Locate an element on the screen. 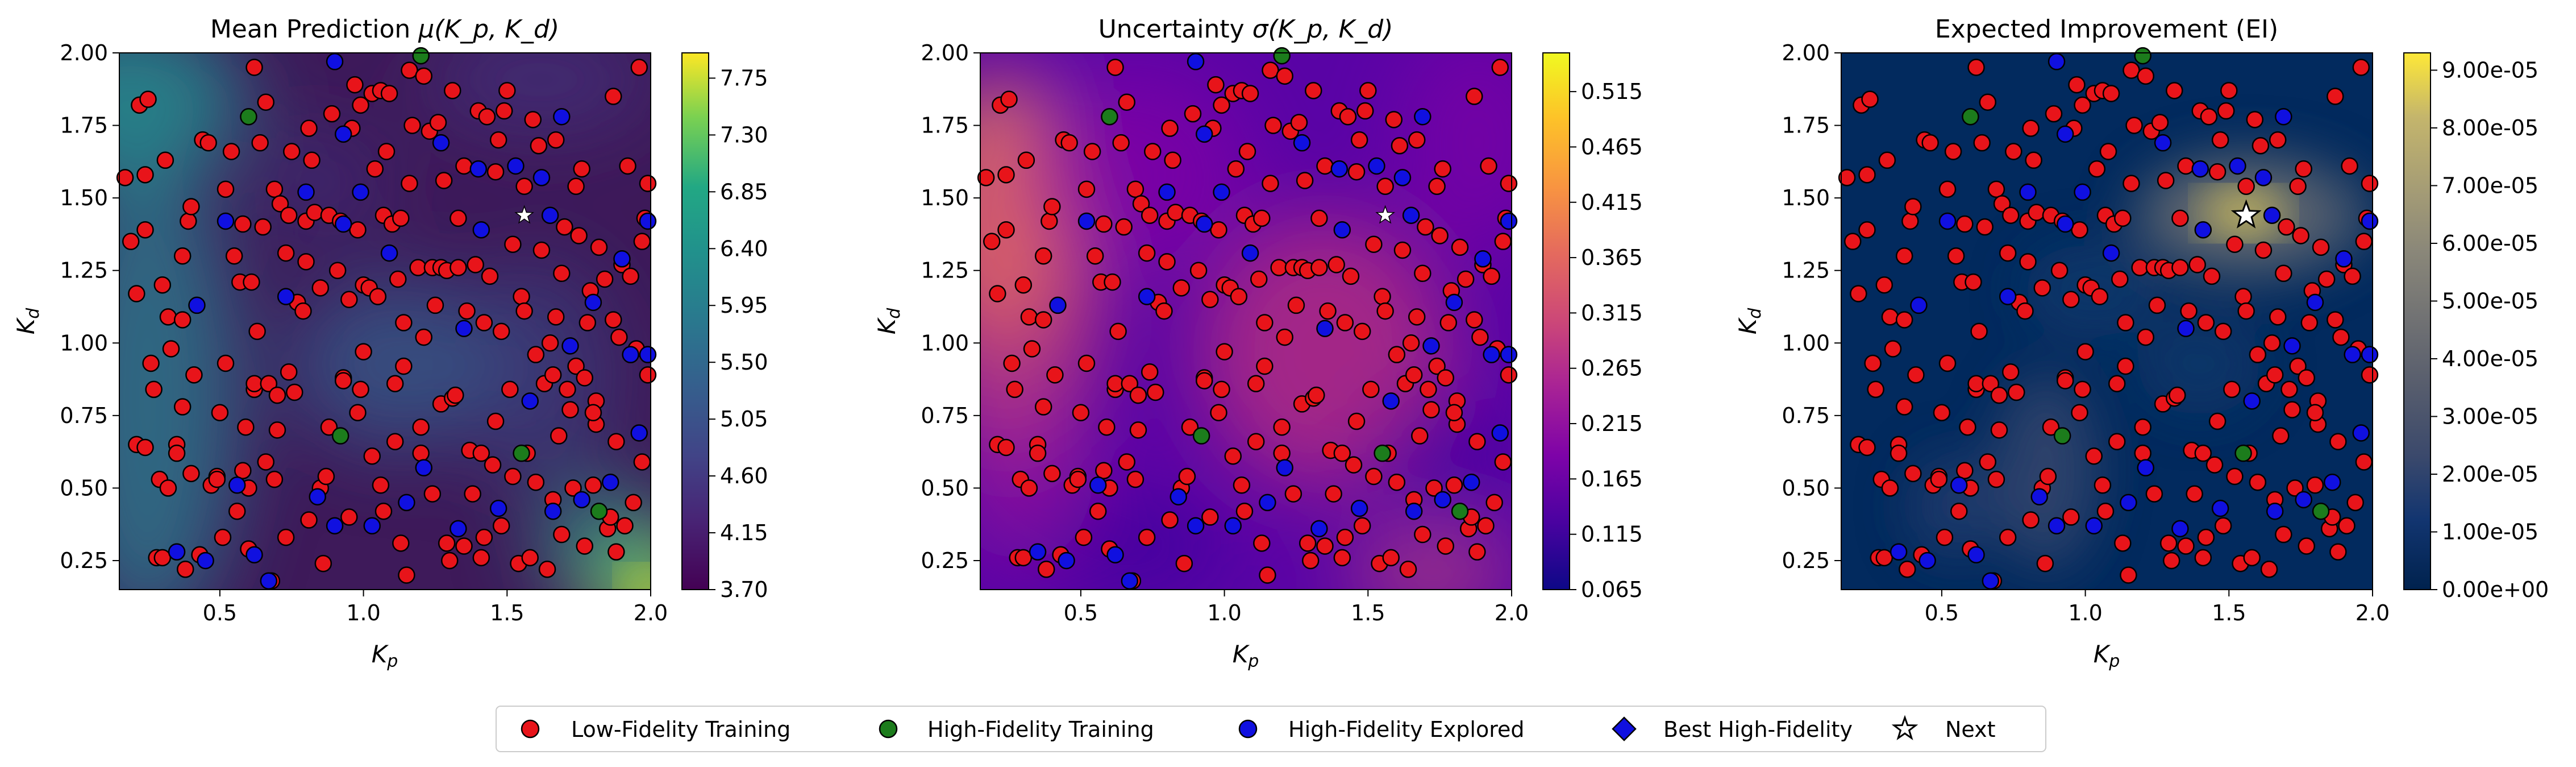  y-axis-label: Kd is located at coordinates (27, 321).